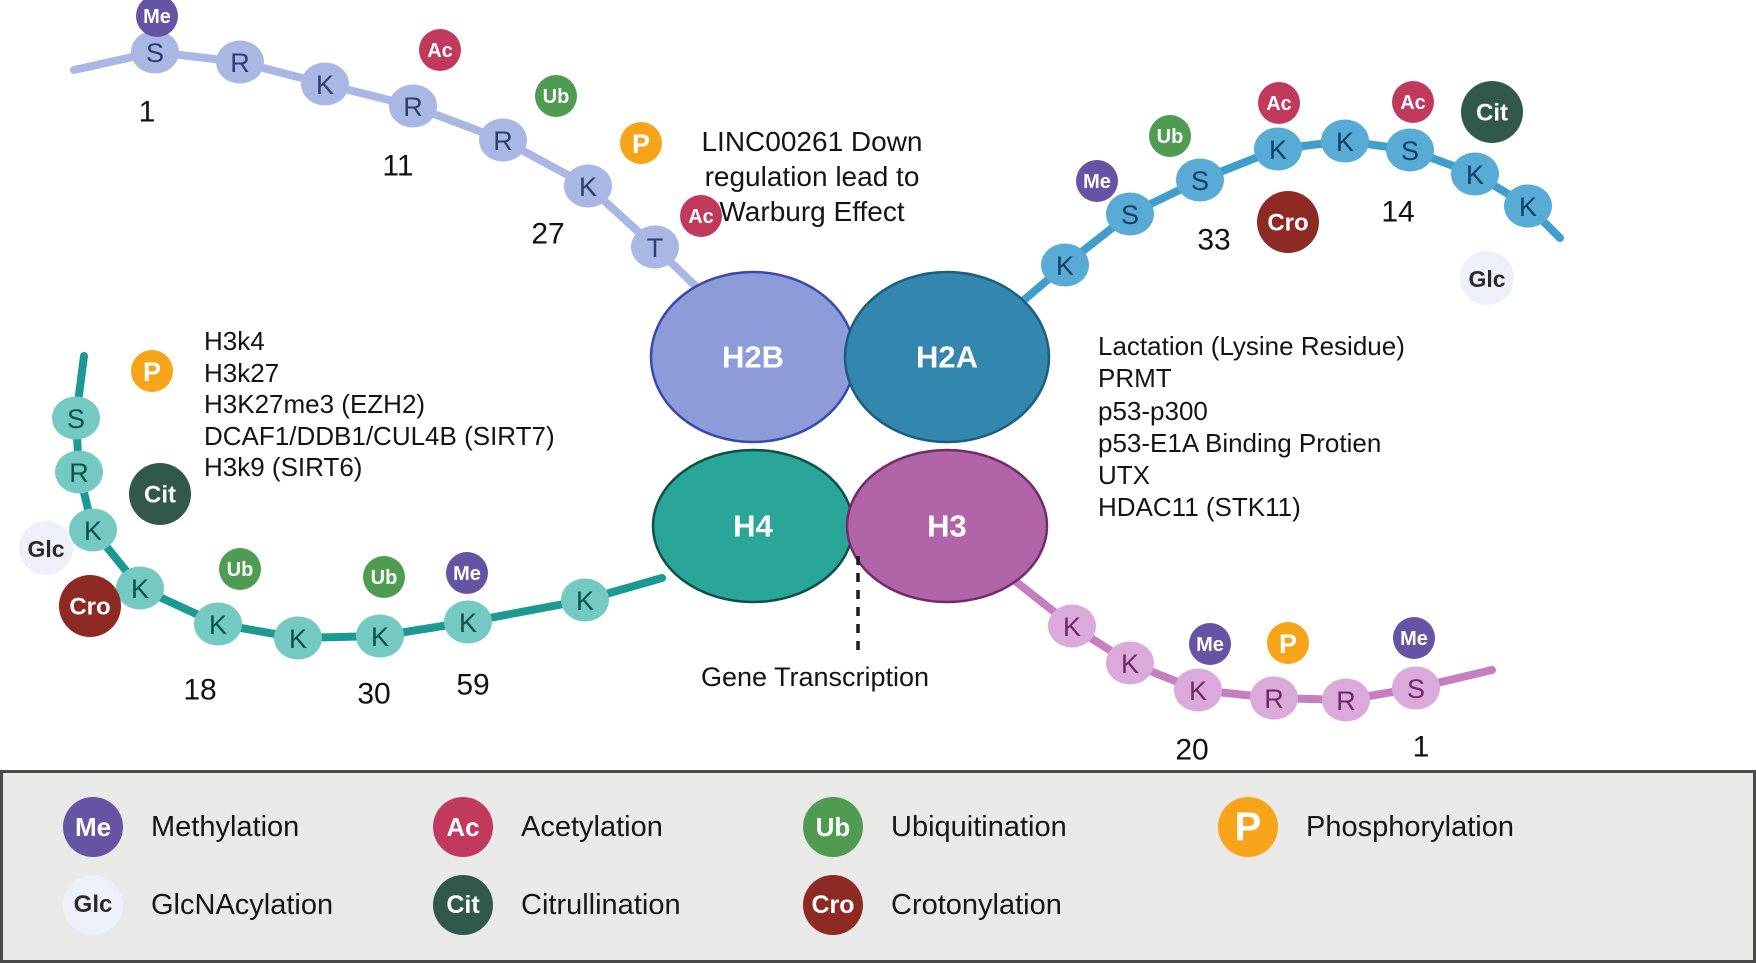  What do you see at coordinates (979, 826) in the screenshot?
I see `legend-item-label: Ubiquitination` at bounding box center [979, 826].